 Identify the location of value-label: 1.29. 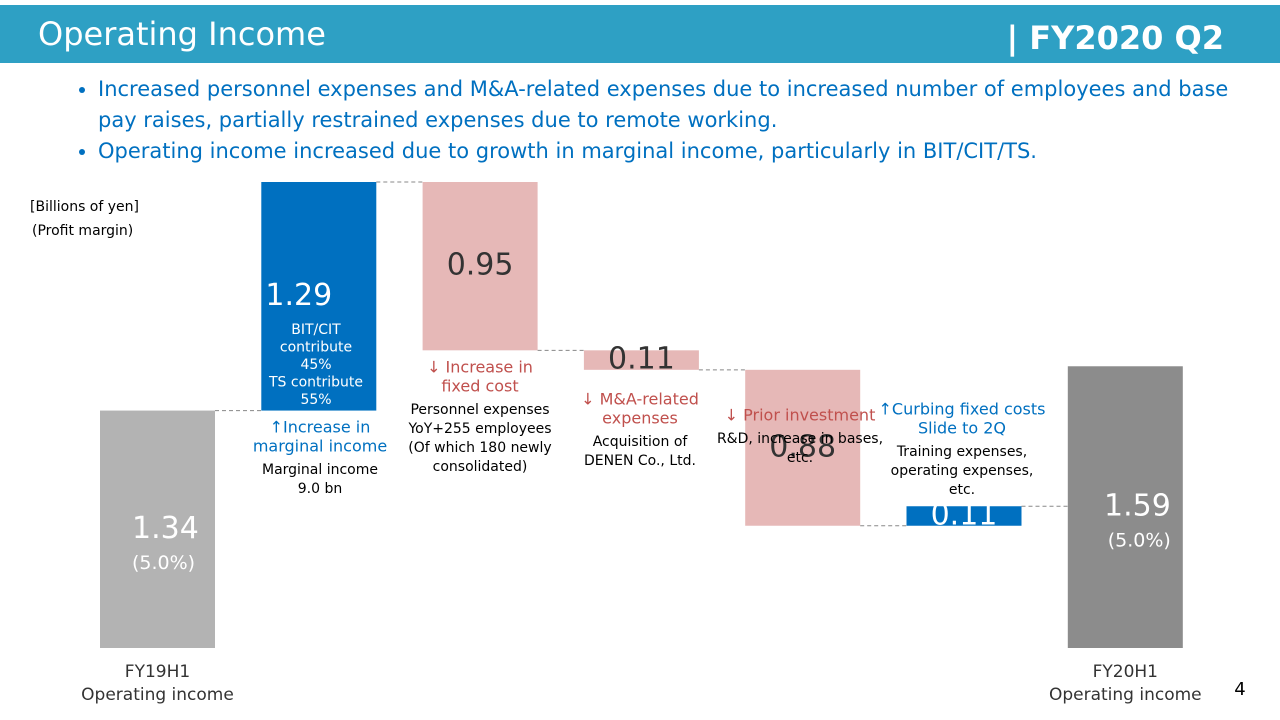
(298, 295).